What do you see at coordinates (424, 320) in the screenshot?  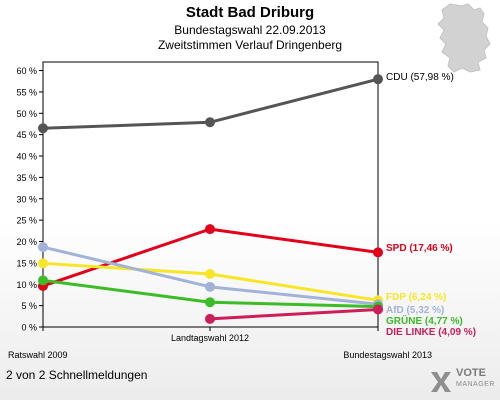 I see `series-end-label: GRÜNE (4,77 %)` at bounding box center [424, 320].